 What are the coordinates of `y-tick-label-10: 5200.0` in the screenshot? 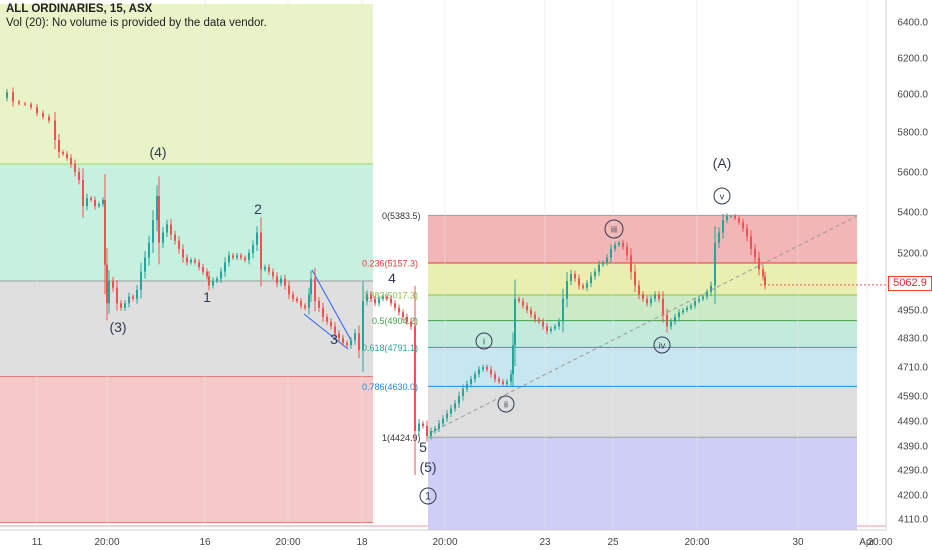 It's located at (912, 254).